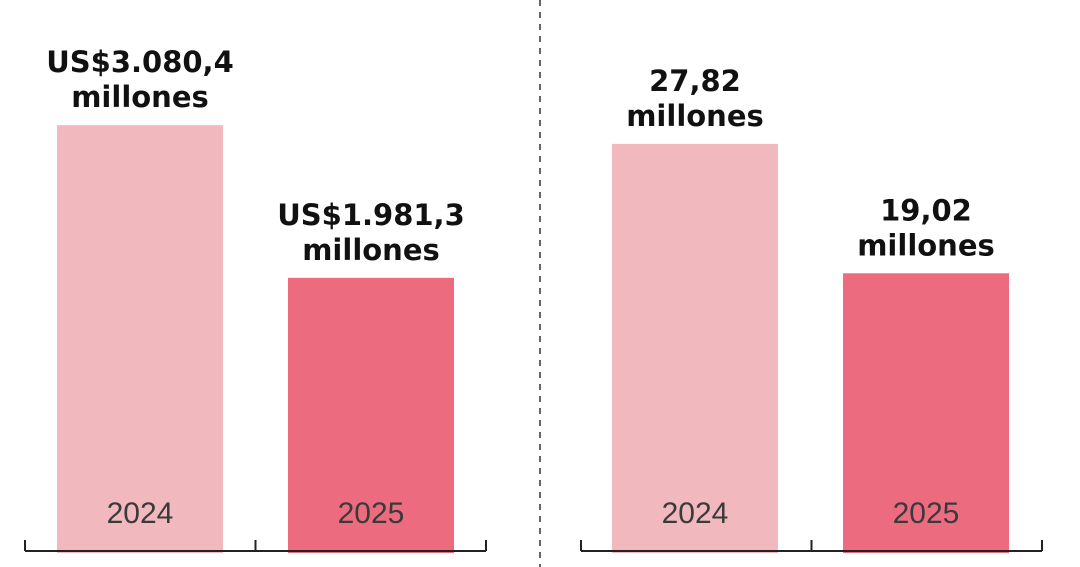 This screenshot has height=567, width=1080. I want to click on value-label: US$3.080,4, so click(140, 62).